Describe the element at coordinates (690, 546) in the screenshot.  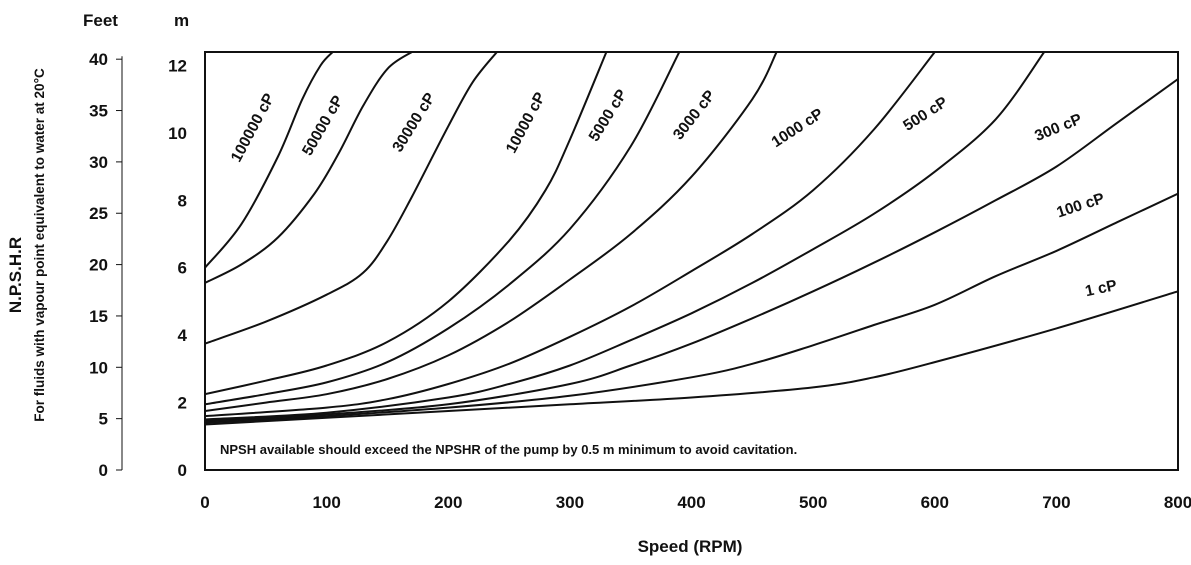
I see `x-axis-title: Speed (RPM)` at that location.